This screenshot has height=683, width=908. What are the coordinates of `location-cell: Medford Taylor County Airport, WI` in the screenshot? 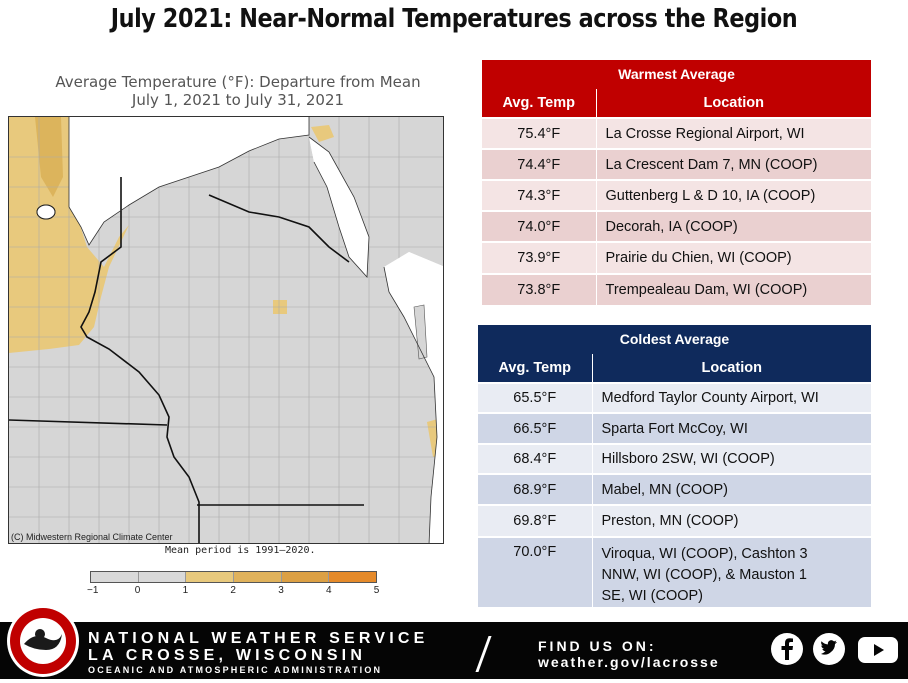 It's located at (731, 397).